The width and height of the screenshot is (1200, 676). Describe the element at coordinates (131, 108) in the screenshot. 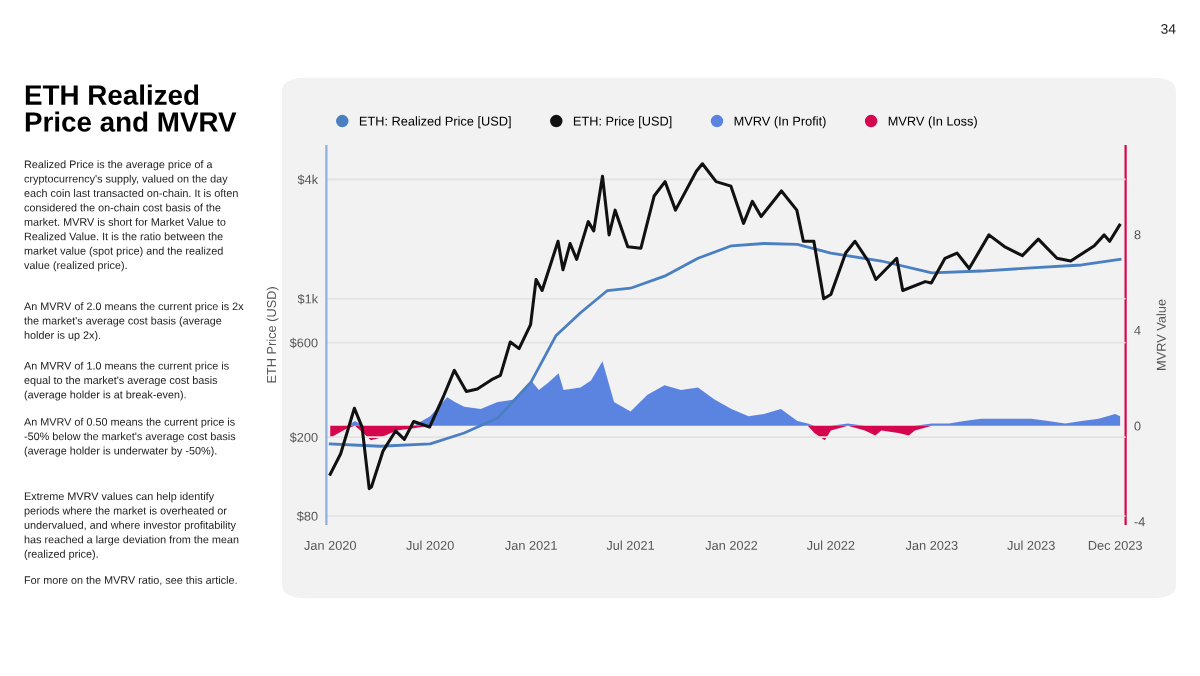

I see `chart-title: ETH Realized Price and MVRV` at that location.